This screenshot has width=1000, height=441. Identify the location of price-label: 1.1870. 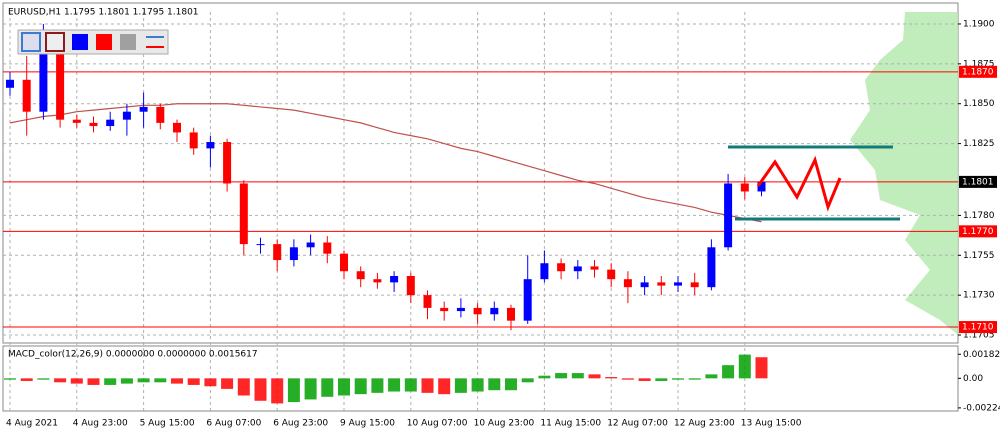
(978, 72).